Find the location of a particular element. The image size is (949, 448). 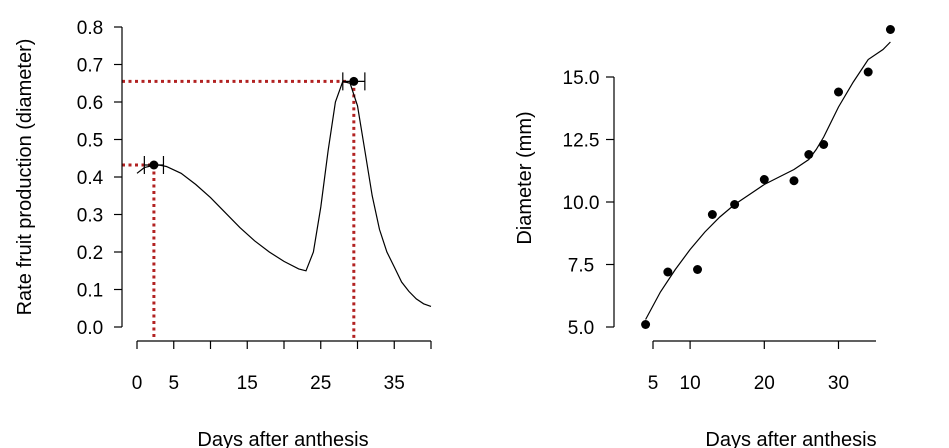

left-y-tick-label: 0.8 is located at coordinates (90, 28).